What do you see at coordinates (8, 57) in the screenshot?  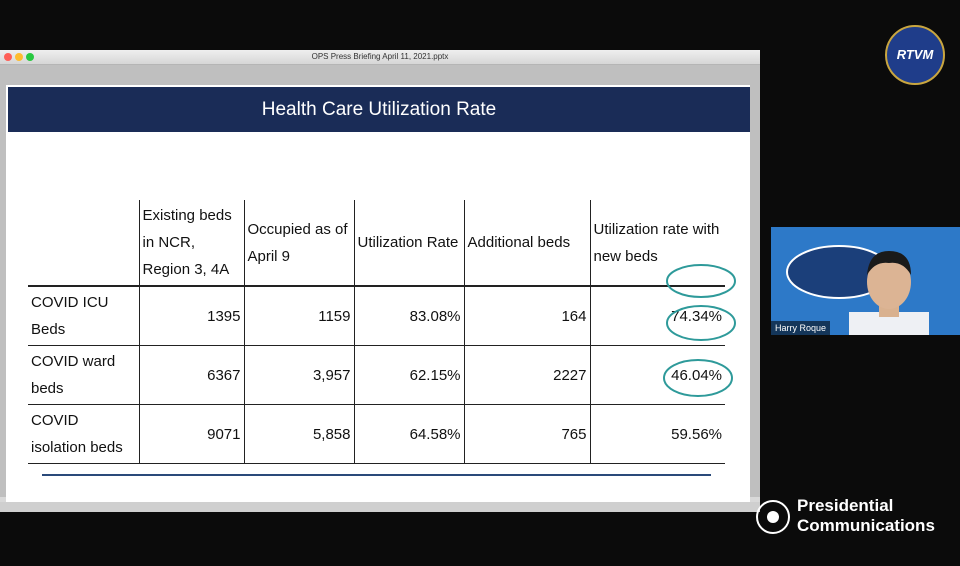 I see `close-button` at bounding box center [8, 57].